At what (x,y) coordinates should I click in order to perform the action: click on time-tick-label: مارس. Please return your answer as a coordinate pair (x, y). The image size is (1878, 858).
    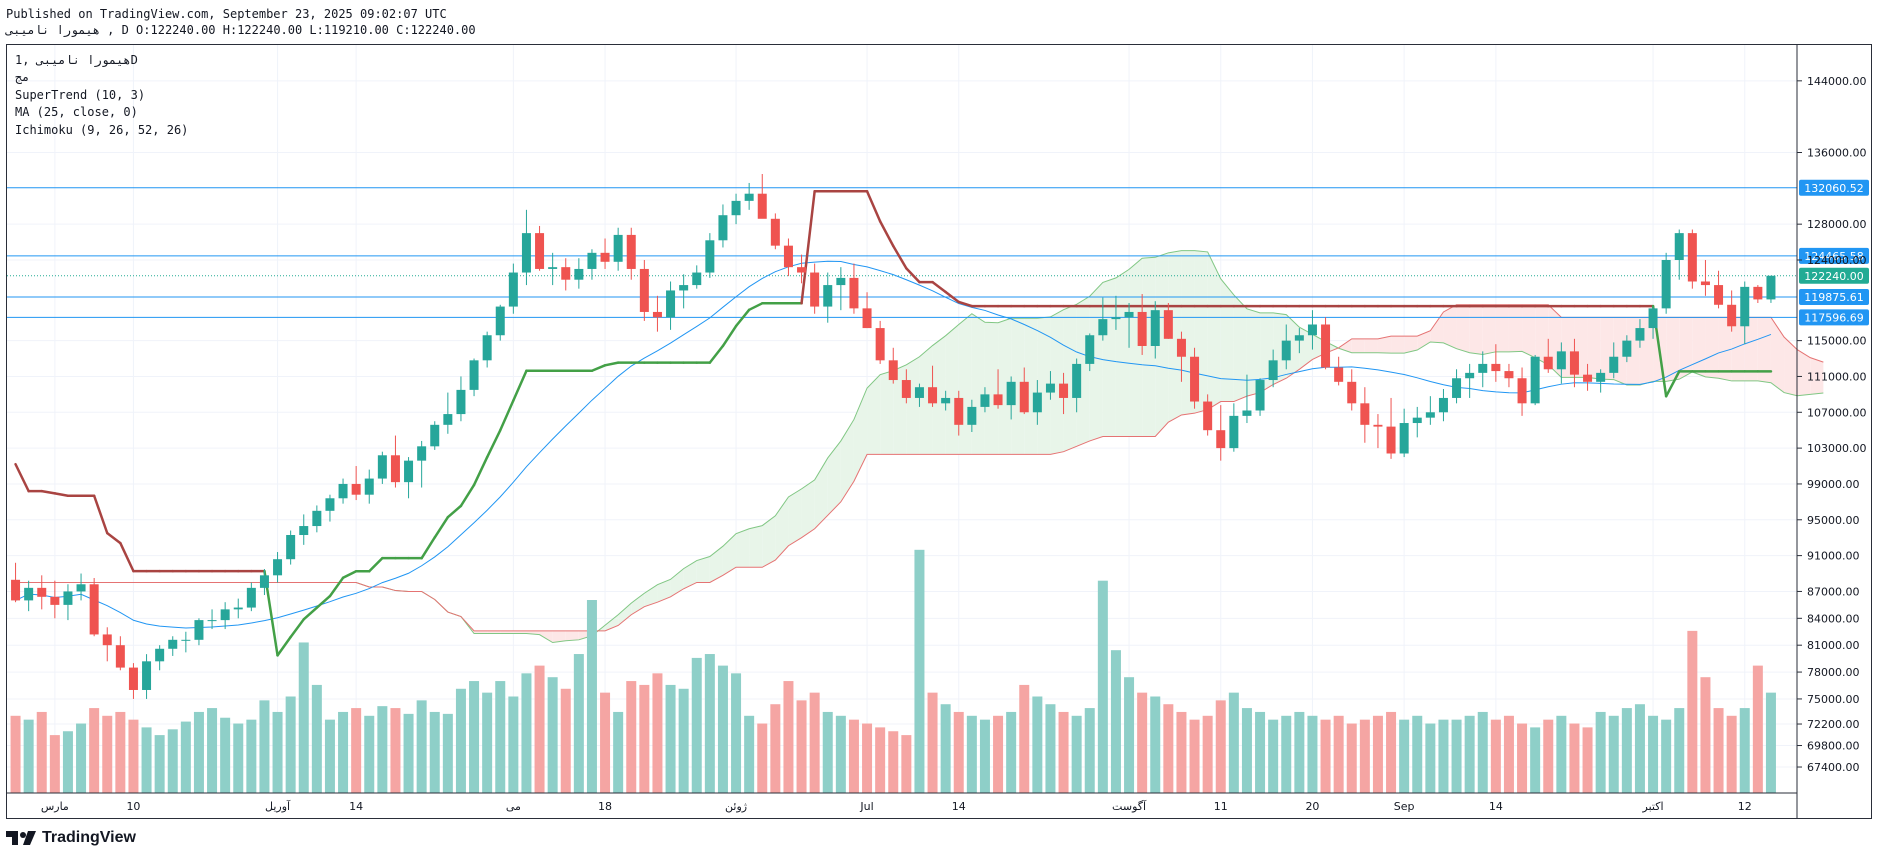
    Looking at the image, I should click on (55, 806).